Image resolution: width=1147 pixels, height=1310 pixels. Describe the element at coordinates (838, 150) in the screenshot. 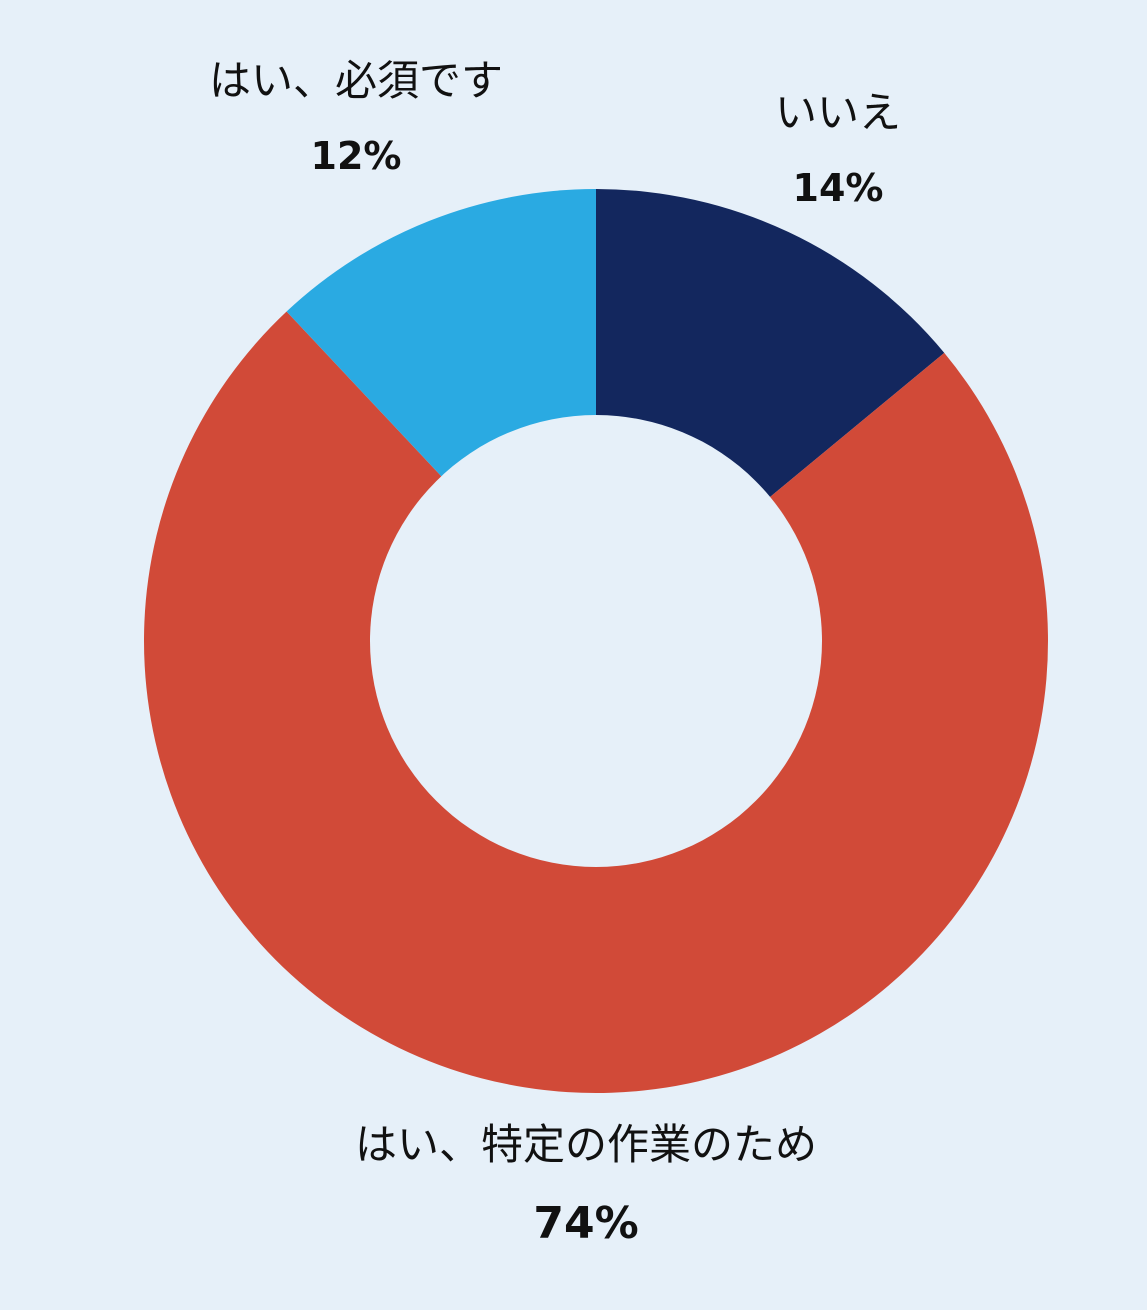

I see `slice-label-no: いいえ 14%` at that location.